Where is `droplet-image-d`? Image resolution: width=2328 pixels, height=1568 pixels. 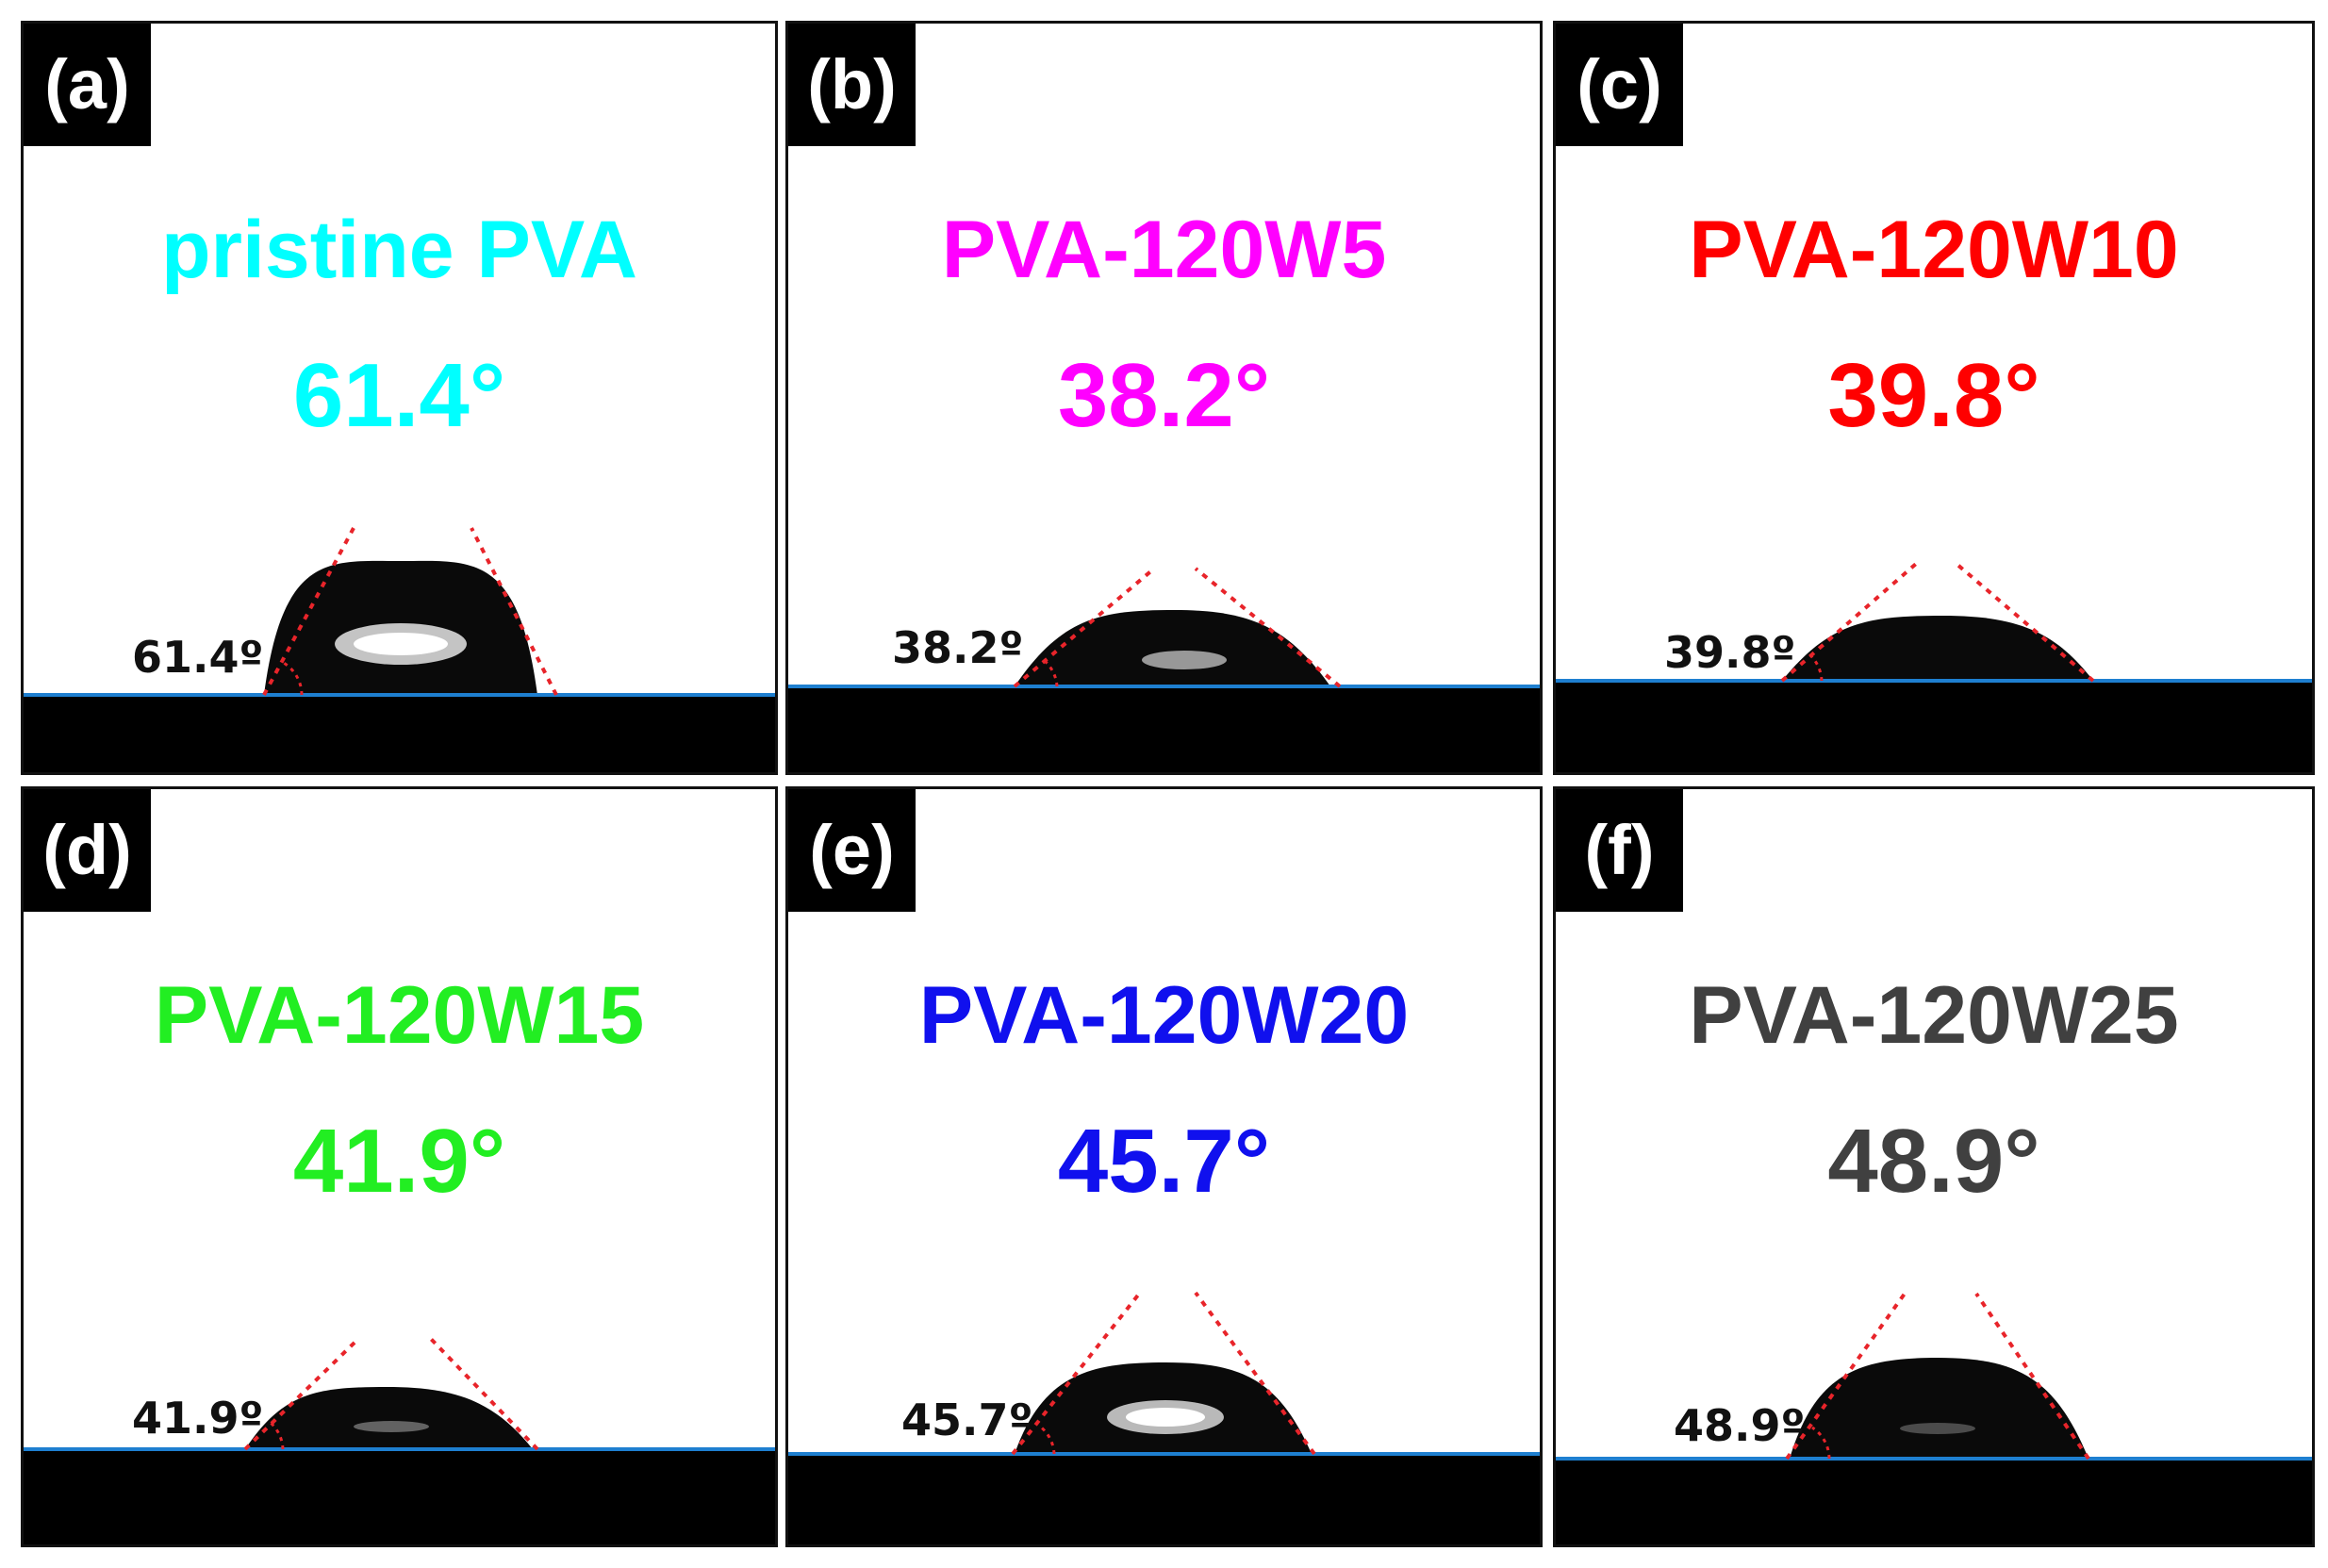
droplet-image-d is located at coordinates (399, 1440).